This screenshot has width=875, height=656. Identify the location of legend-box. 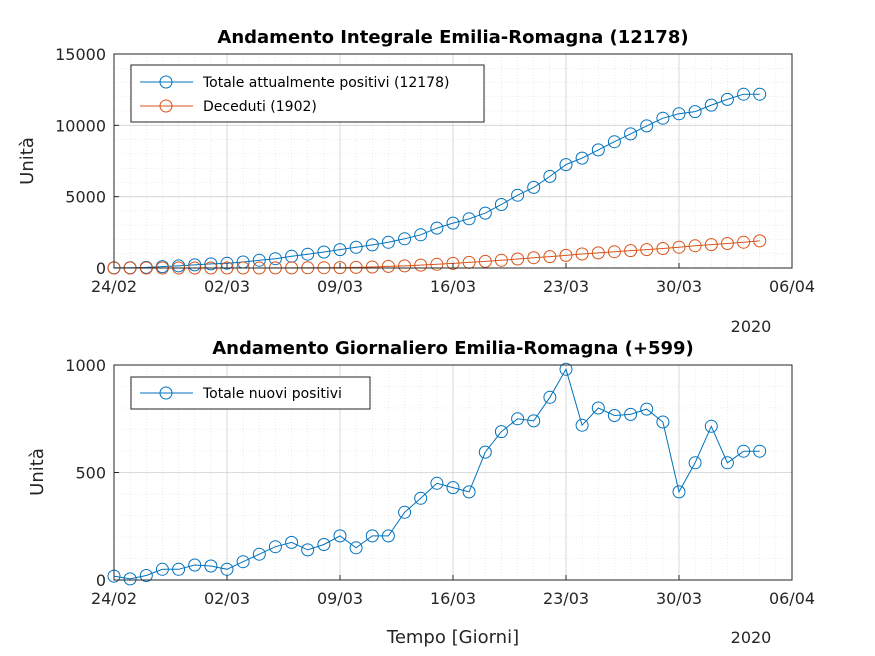
(307, 93).